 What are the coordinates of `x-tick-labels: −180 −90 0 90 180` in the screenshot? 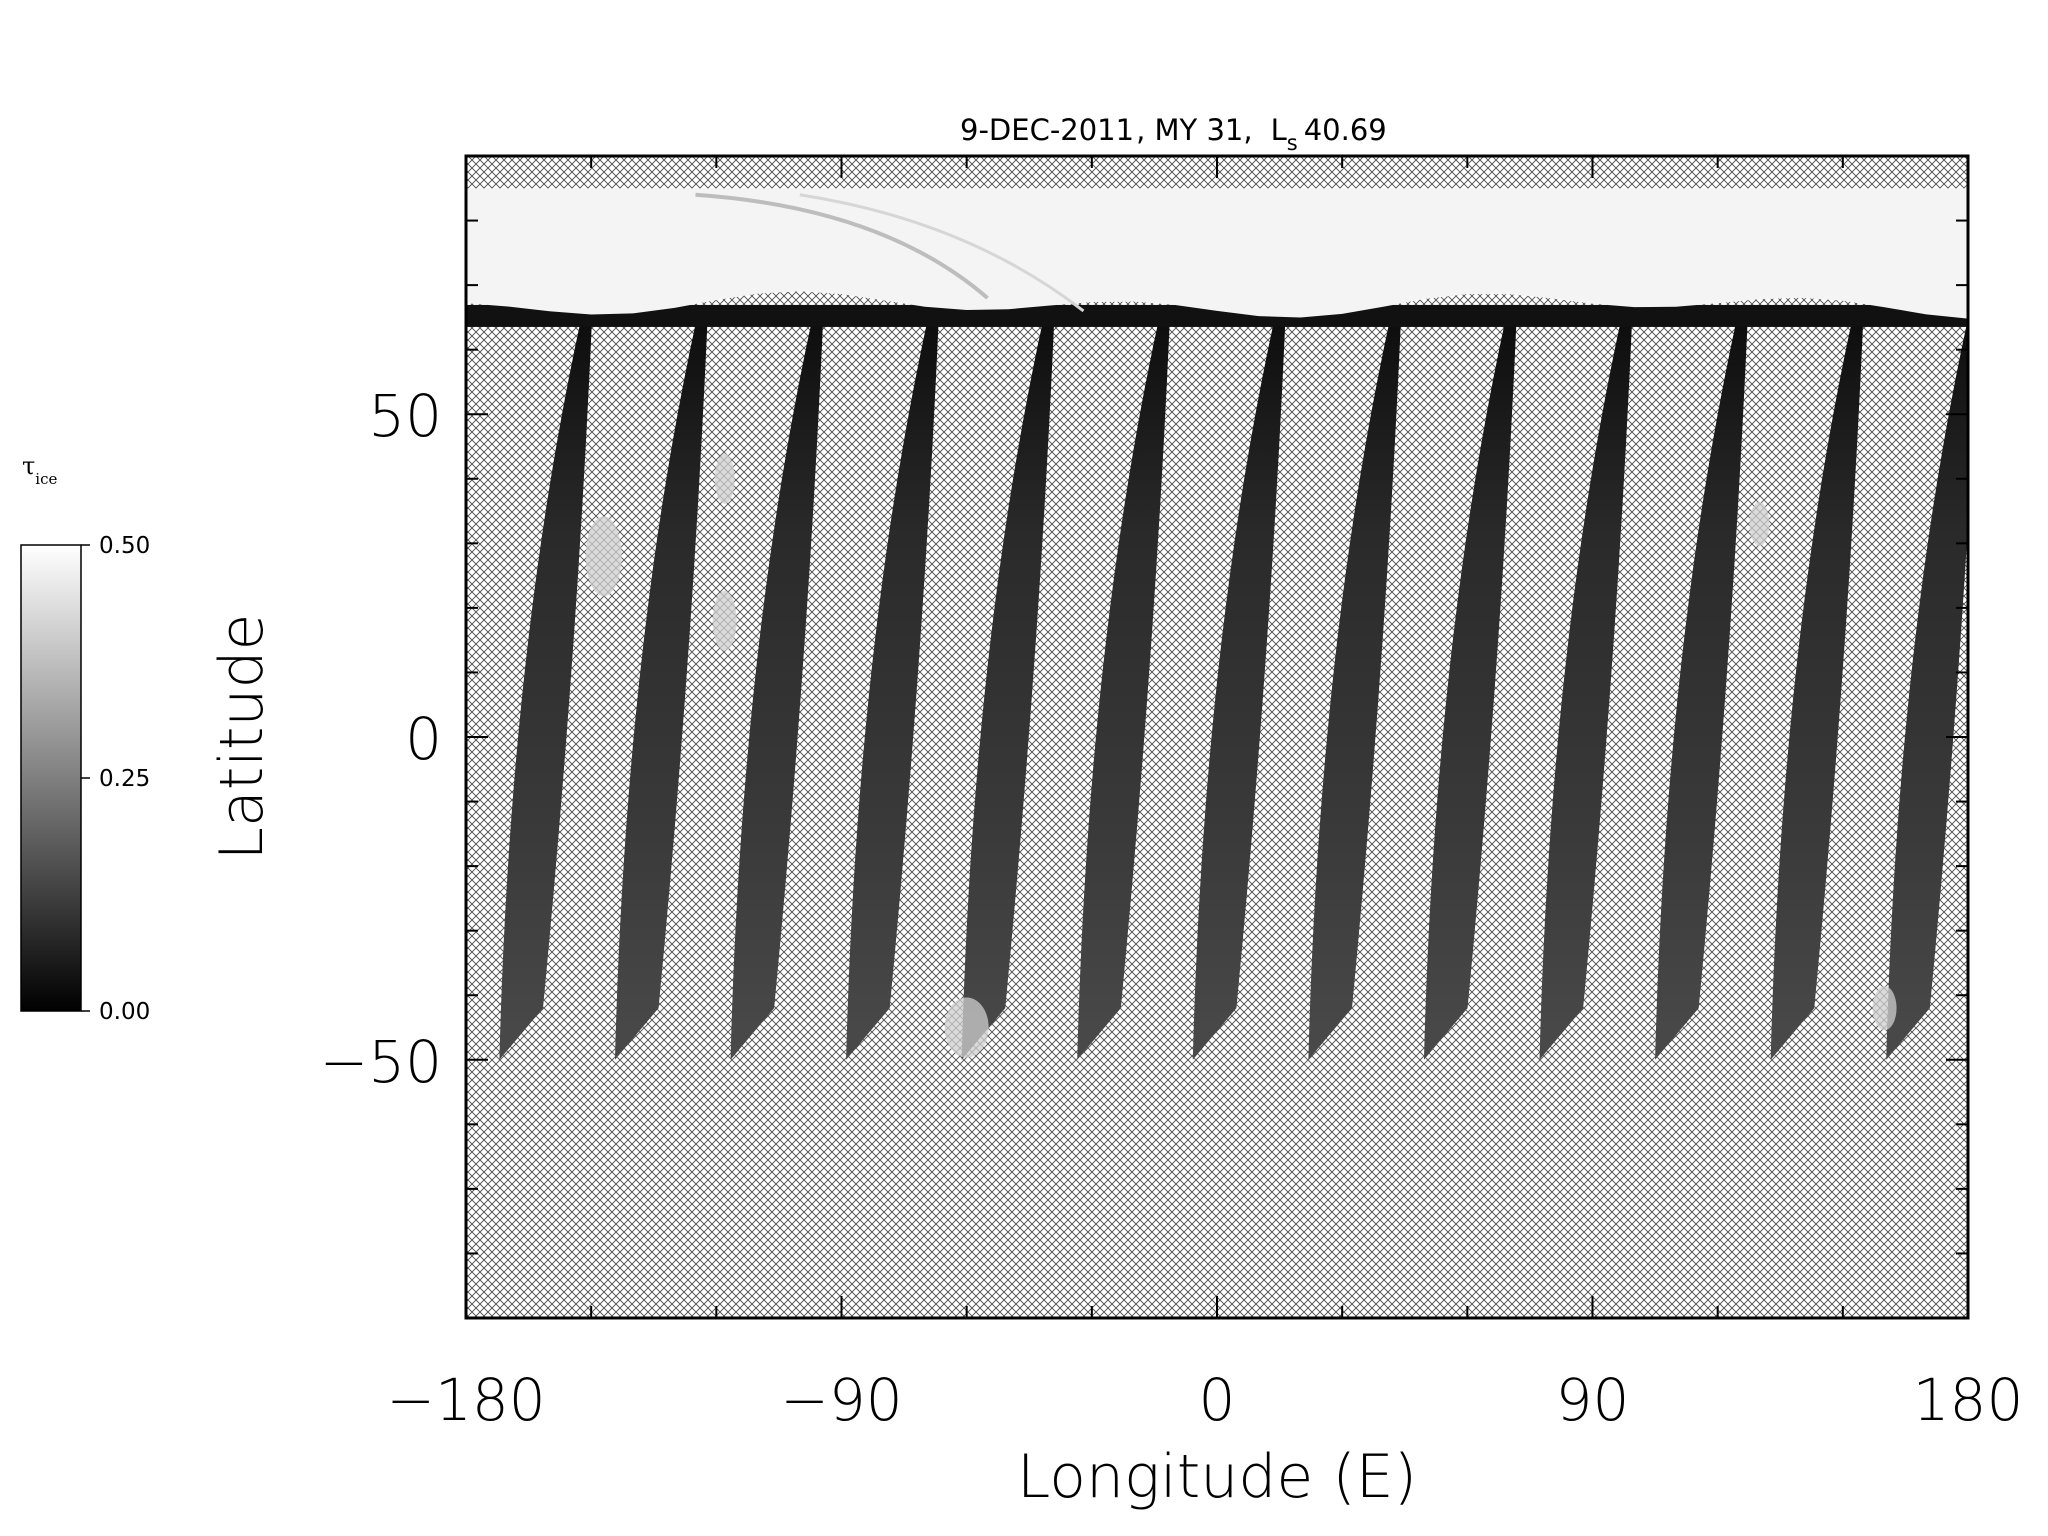 It's located at (1204, 1400).